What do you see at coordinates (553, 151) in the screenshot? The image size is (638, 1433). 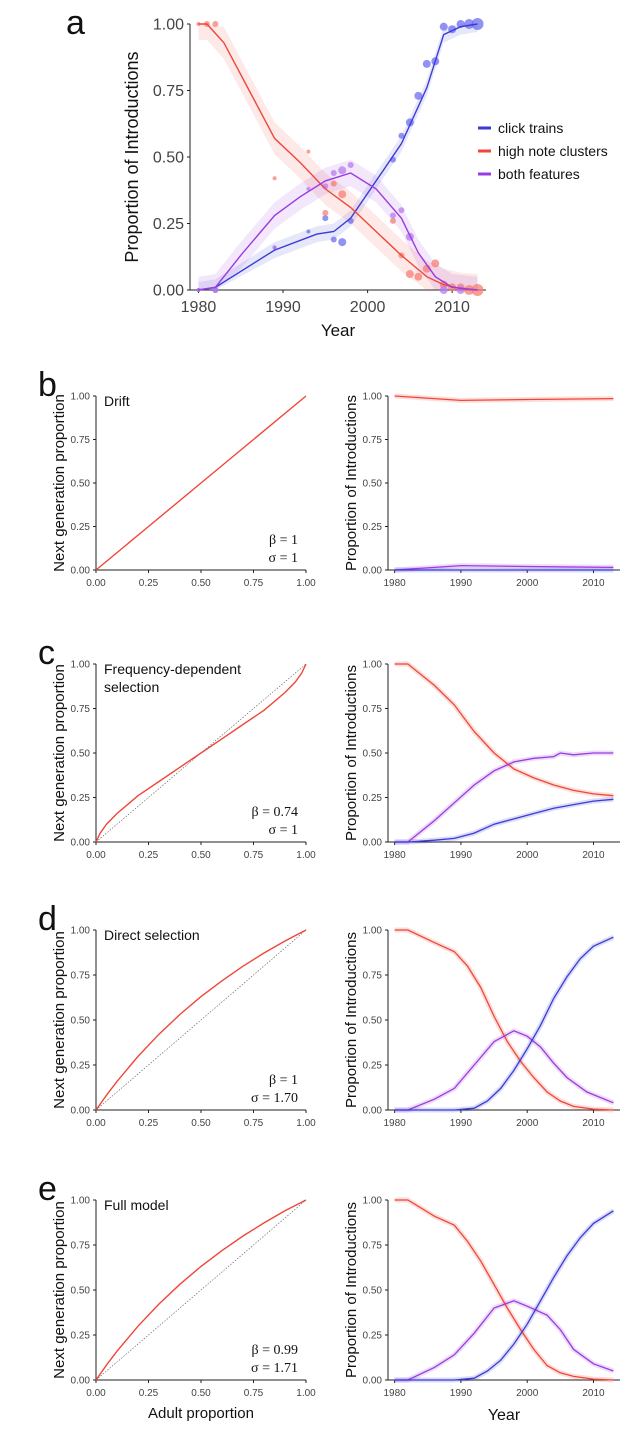 I see `legend-label: high note clusters` at bounding box center [553, 151].